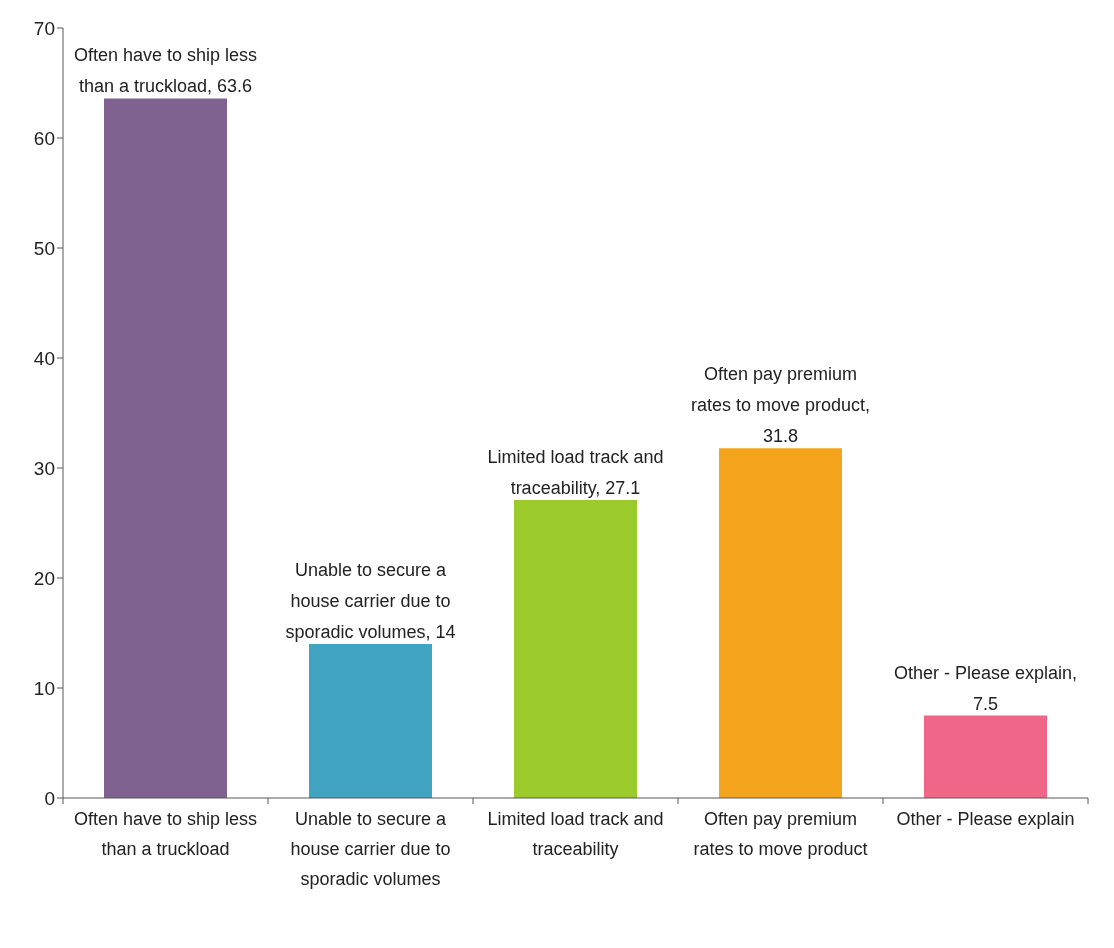  I want to click on x-tick-label: Unable to secure a house carrier due to sporadic volumes, so click(370, 848).